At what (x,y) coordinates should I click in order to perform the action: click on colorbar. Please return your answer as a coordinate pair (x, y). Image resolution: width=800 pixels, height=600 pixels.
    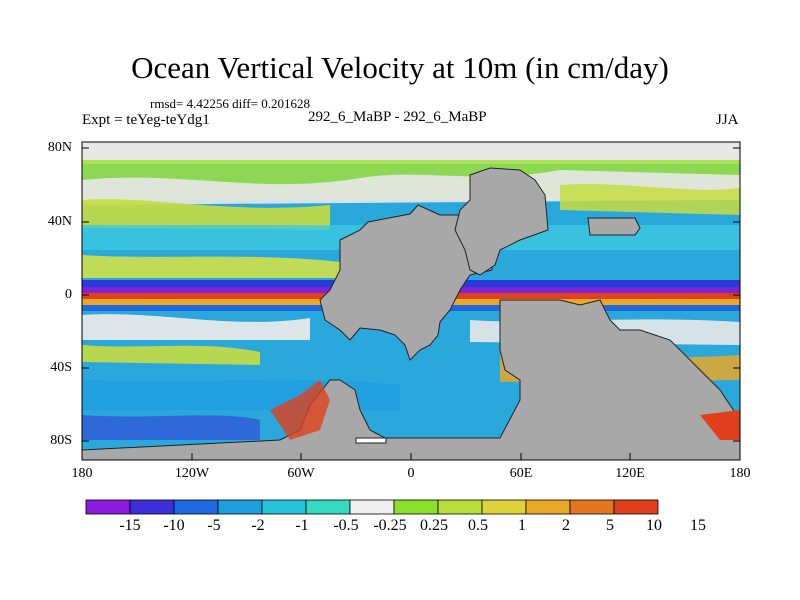
    Looking at the image, I should click on (372, 507).